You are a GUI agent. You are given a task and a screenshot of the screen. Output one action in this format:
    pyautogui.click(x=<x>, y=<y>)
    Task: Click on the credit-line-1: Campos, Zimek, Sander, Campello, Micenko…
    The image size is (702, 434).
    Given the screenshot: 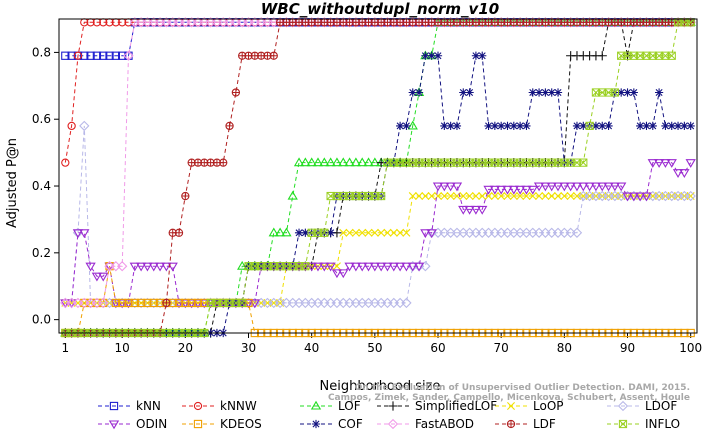 What is the action you would take?
    pyautogui.click(x=509, y=398)
    